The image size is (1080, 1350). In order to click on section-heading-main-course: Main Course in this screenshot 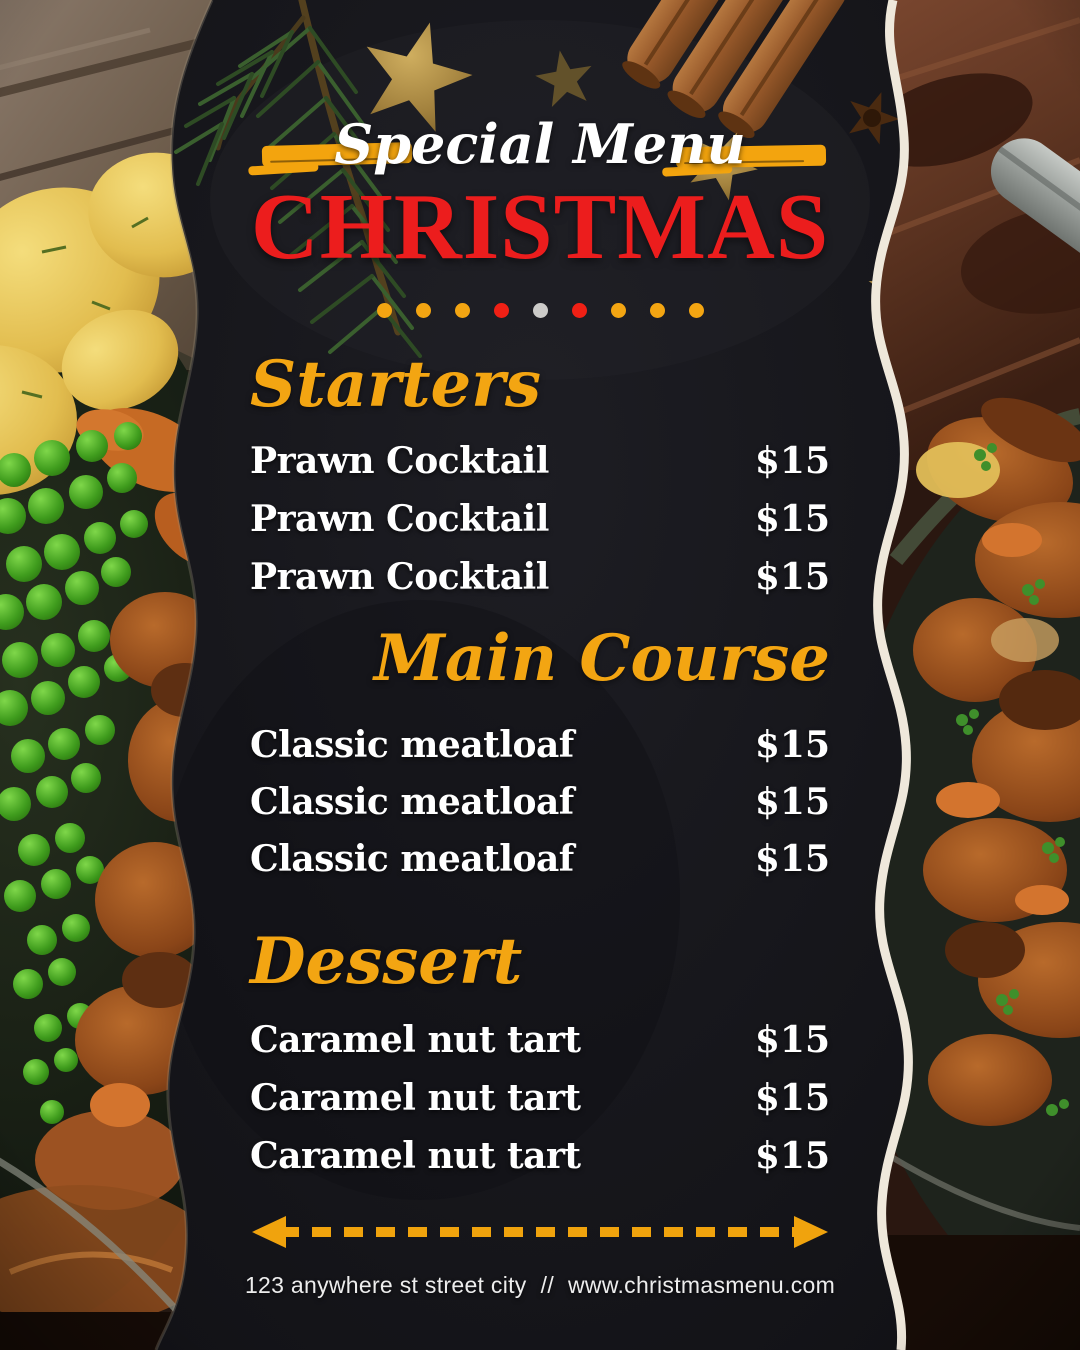, I will do `click(601, 658)`.